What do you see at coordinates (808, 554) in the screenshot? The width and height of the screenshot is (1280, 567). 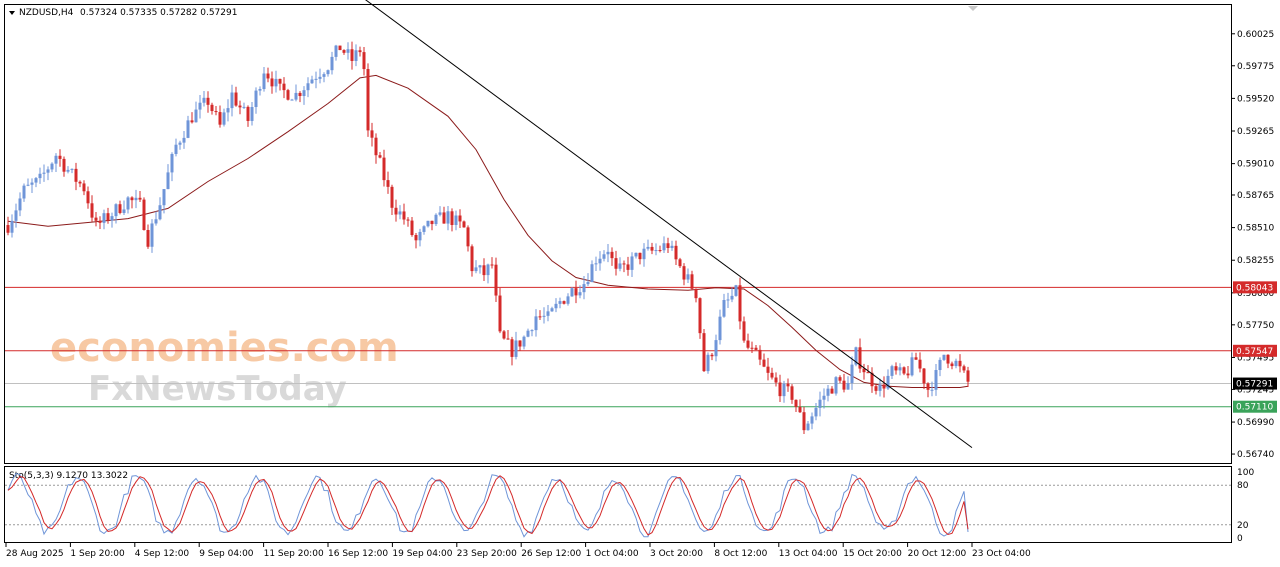 I see `x-tick-label: 13 Oct 04:00` at bounding box center [808, 554].